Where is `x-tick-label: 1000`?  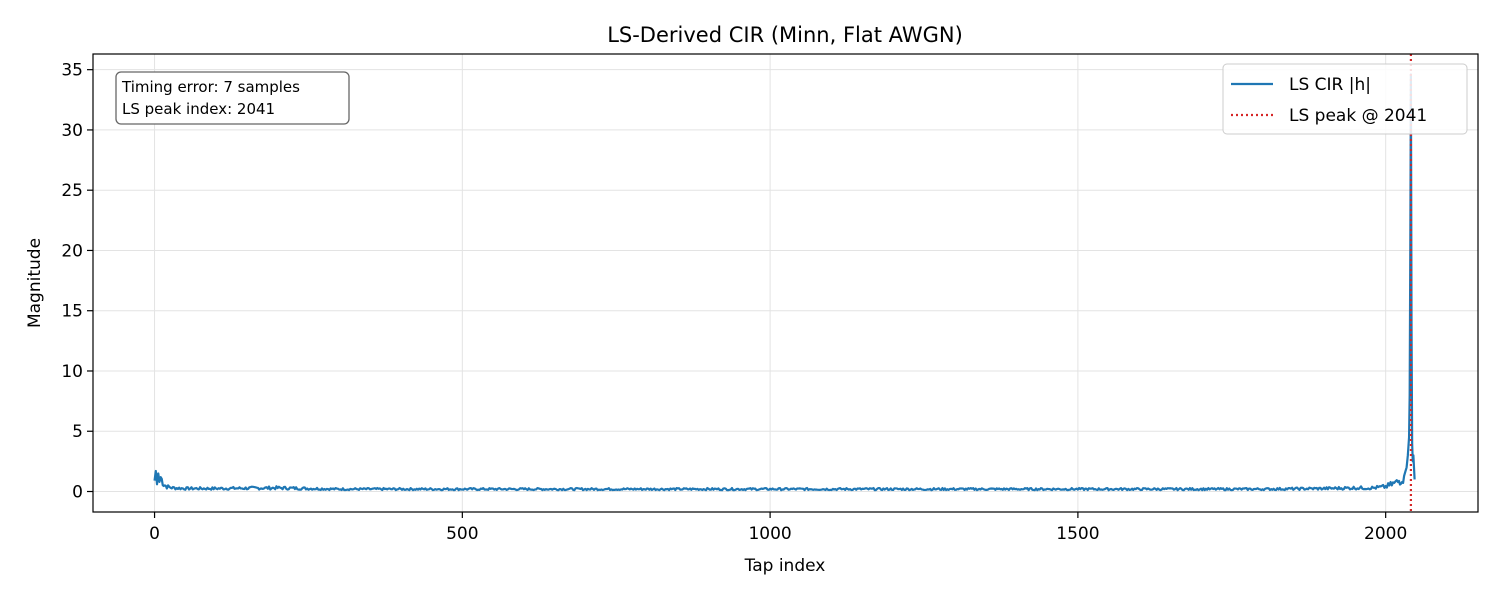 x-tick-label: 1000 is located at coordinates (769, 534).